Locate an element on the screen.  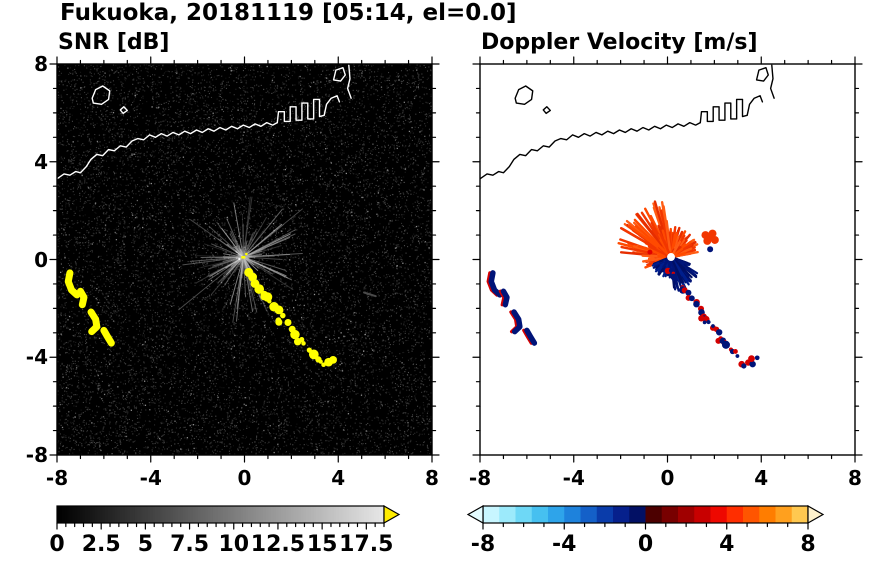
panel-title-snr: SNR [dB] is located at coordinates (114, 42).